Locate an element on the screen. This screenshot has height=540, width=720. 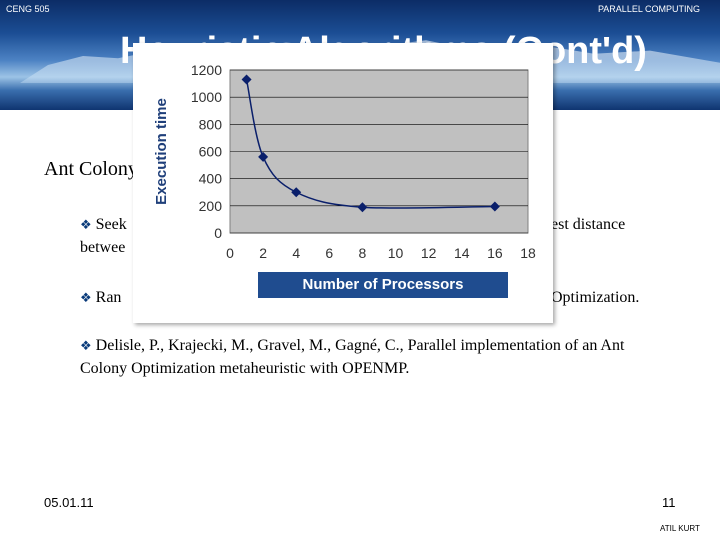
x-tick-label: 16 is located at coordinates (495, 253).